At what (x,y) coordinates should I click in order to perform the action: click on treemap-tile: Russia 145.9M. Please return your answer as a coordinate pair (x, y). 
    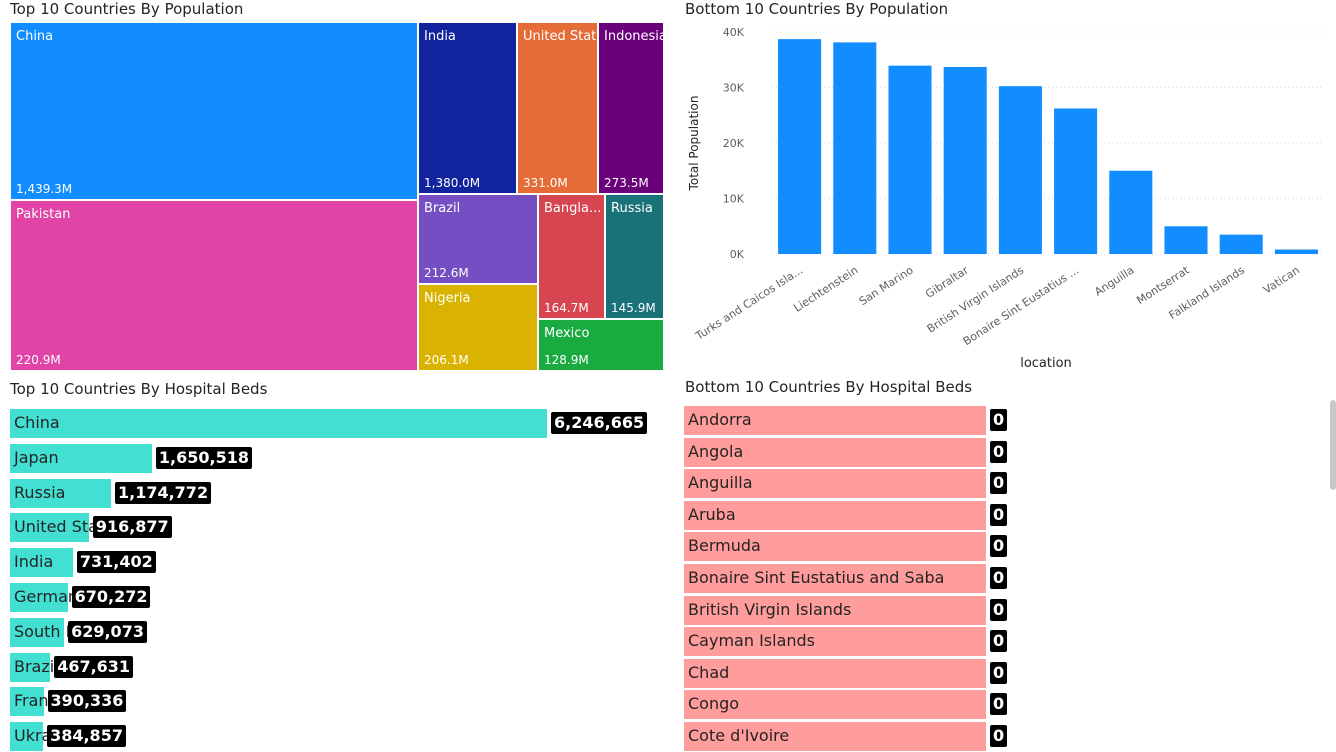
    Looking at the image, I should click on (634, 256).